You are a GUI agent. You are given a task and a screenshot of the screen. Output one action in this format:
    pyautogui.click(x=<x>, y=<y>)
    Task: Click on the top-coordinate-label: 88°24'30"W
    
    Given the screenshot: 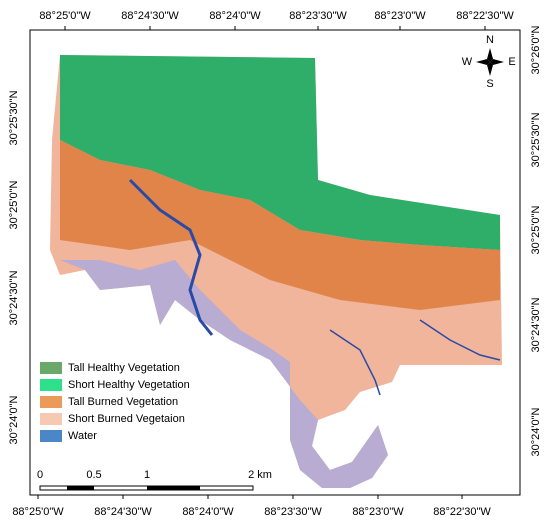 What is the action you would take?
    pyautogui.click(x=150, y=16)
    